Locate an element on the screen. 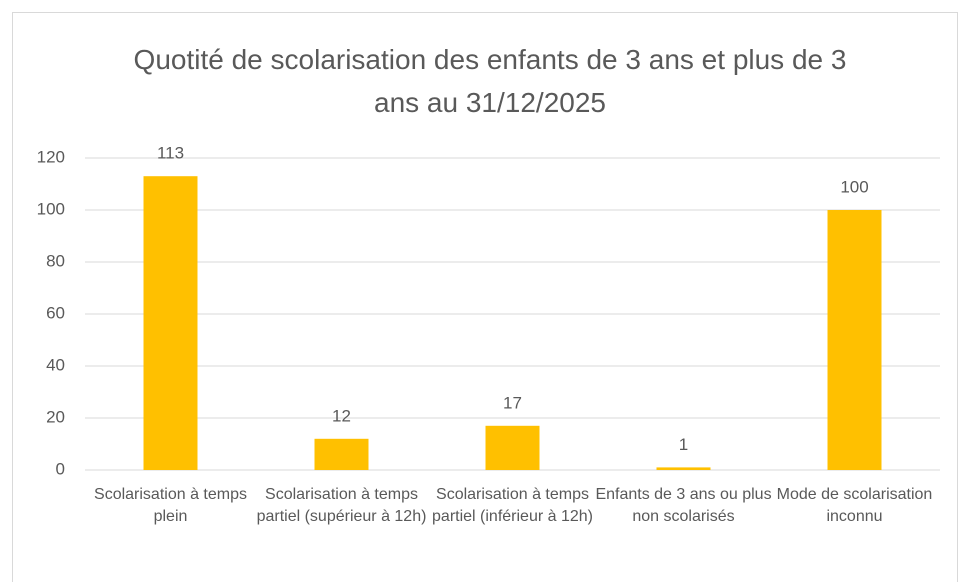 The image size is (960, 582). y-tick-label: 120 is located at coordinates (51, 156).